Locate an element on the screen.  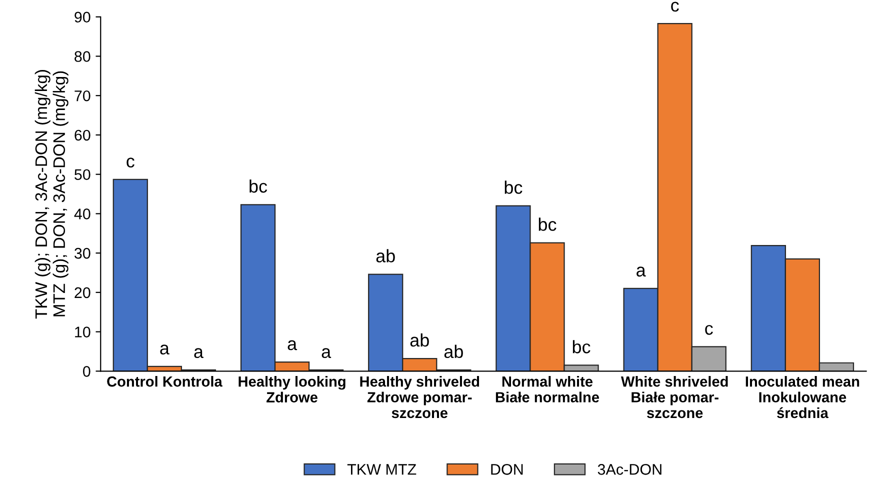
x-tick-label: Healthy shriveled Zdrowe pomar- szczone is located at coordinates (420, 397).